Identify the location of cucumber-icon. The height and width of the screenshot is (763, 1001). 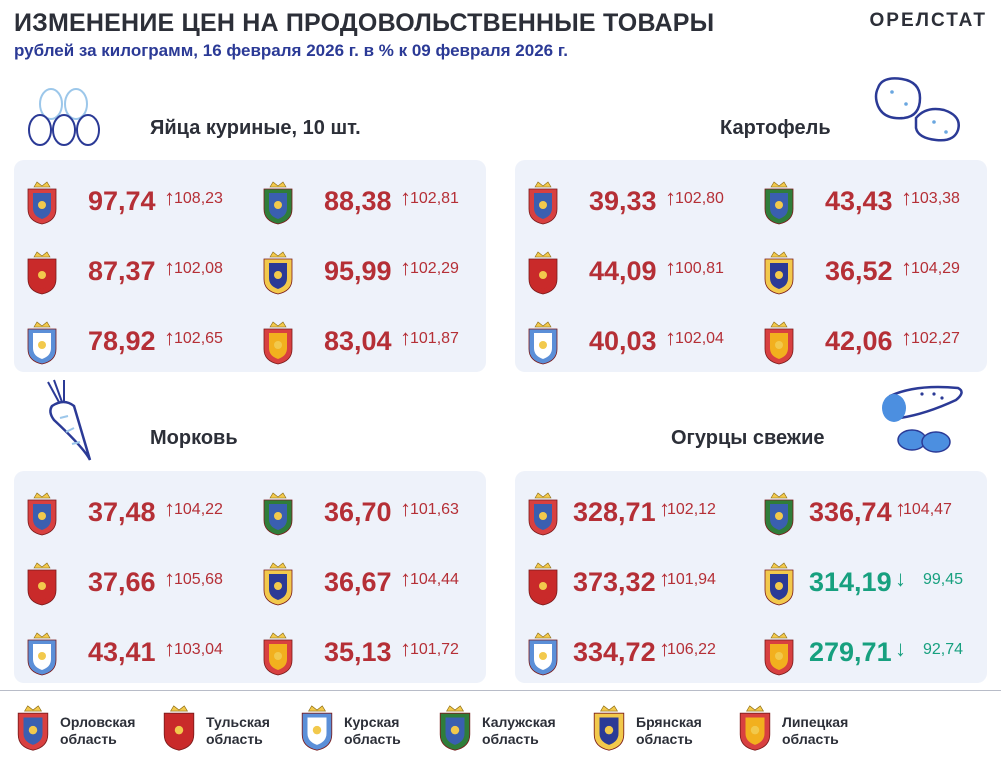
(922, 419).